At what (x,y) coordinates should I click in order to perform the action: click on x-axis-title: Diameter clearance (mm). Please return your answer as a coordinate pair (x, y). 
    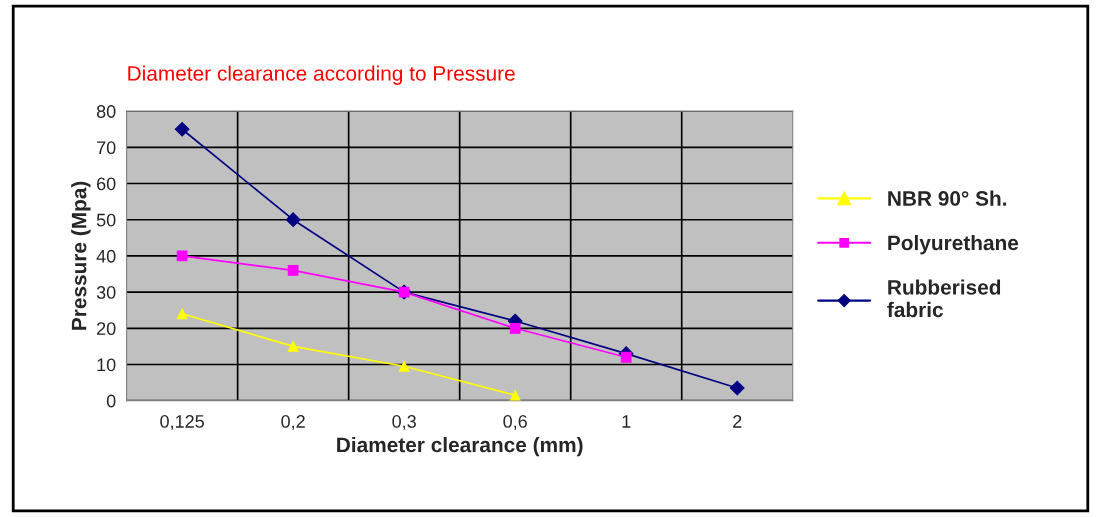
    Looking at the image, I should click on (460, 446).